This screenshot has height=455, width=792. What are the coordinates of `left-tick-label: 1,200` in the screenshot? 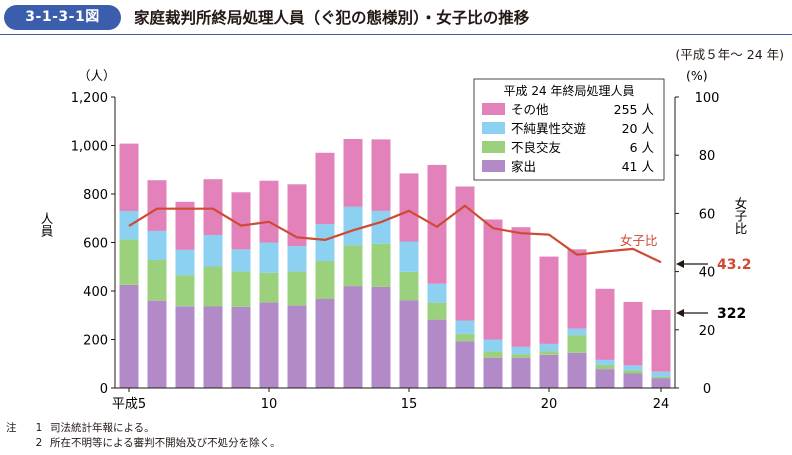 It's located at (89, 98).